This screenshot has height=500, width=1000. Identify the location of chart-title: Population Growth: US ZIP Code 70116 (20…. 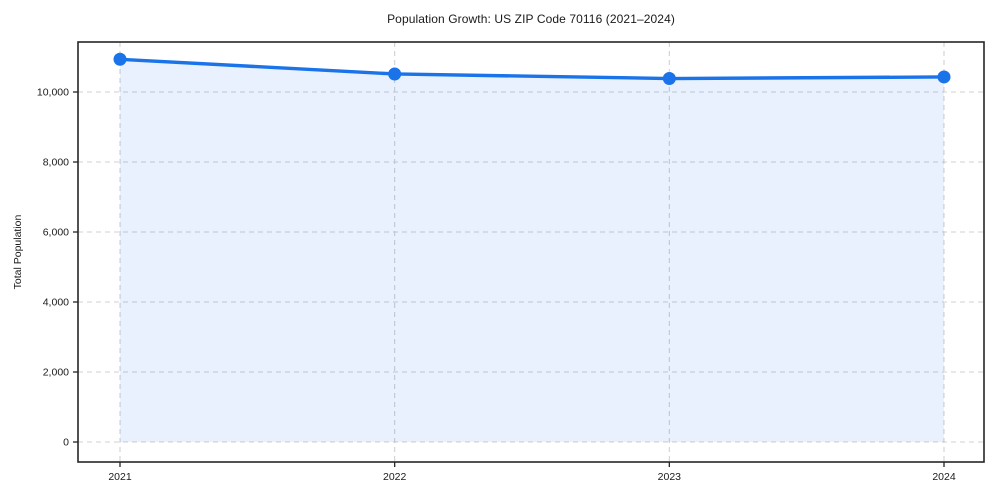
(531, 19).